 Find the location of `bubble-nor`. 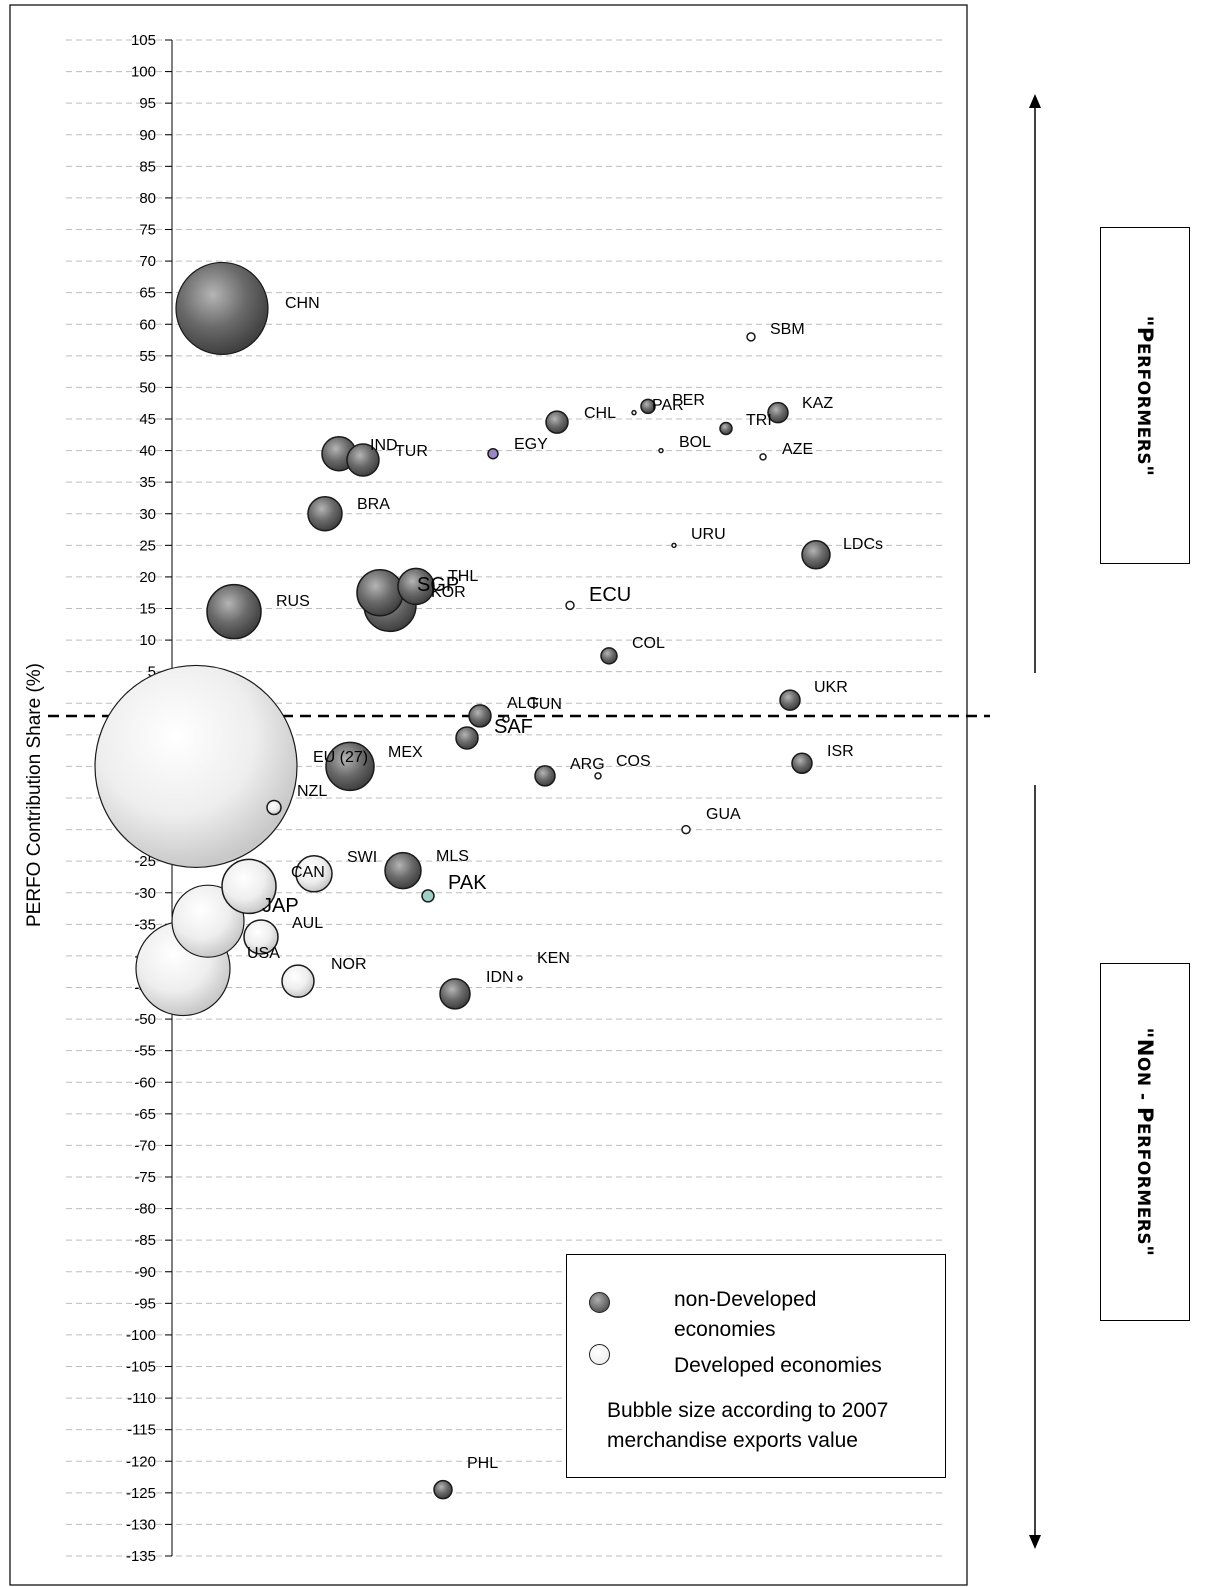

bubble-nor is located at coordinates (298, 981).